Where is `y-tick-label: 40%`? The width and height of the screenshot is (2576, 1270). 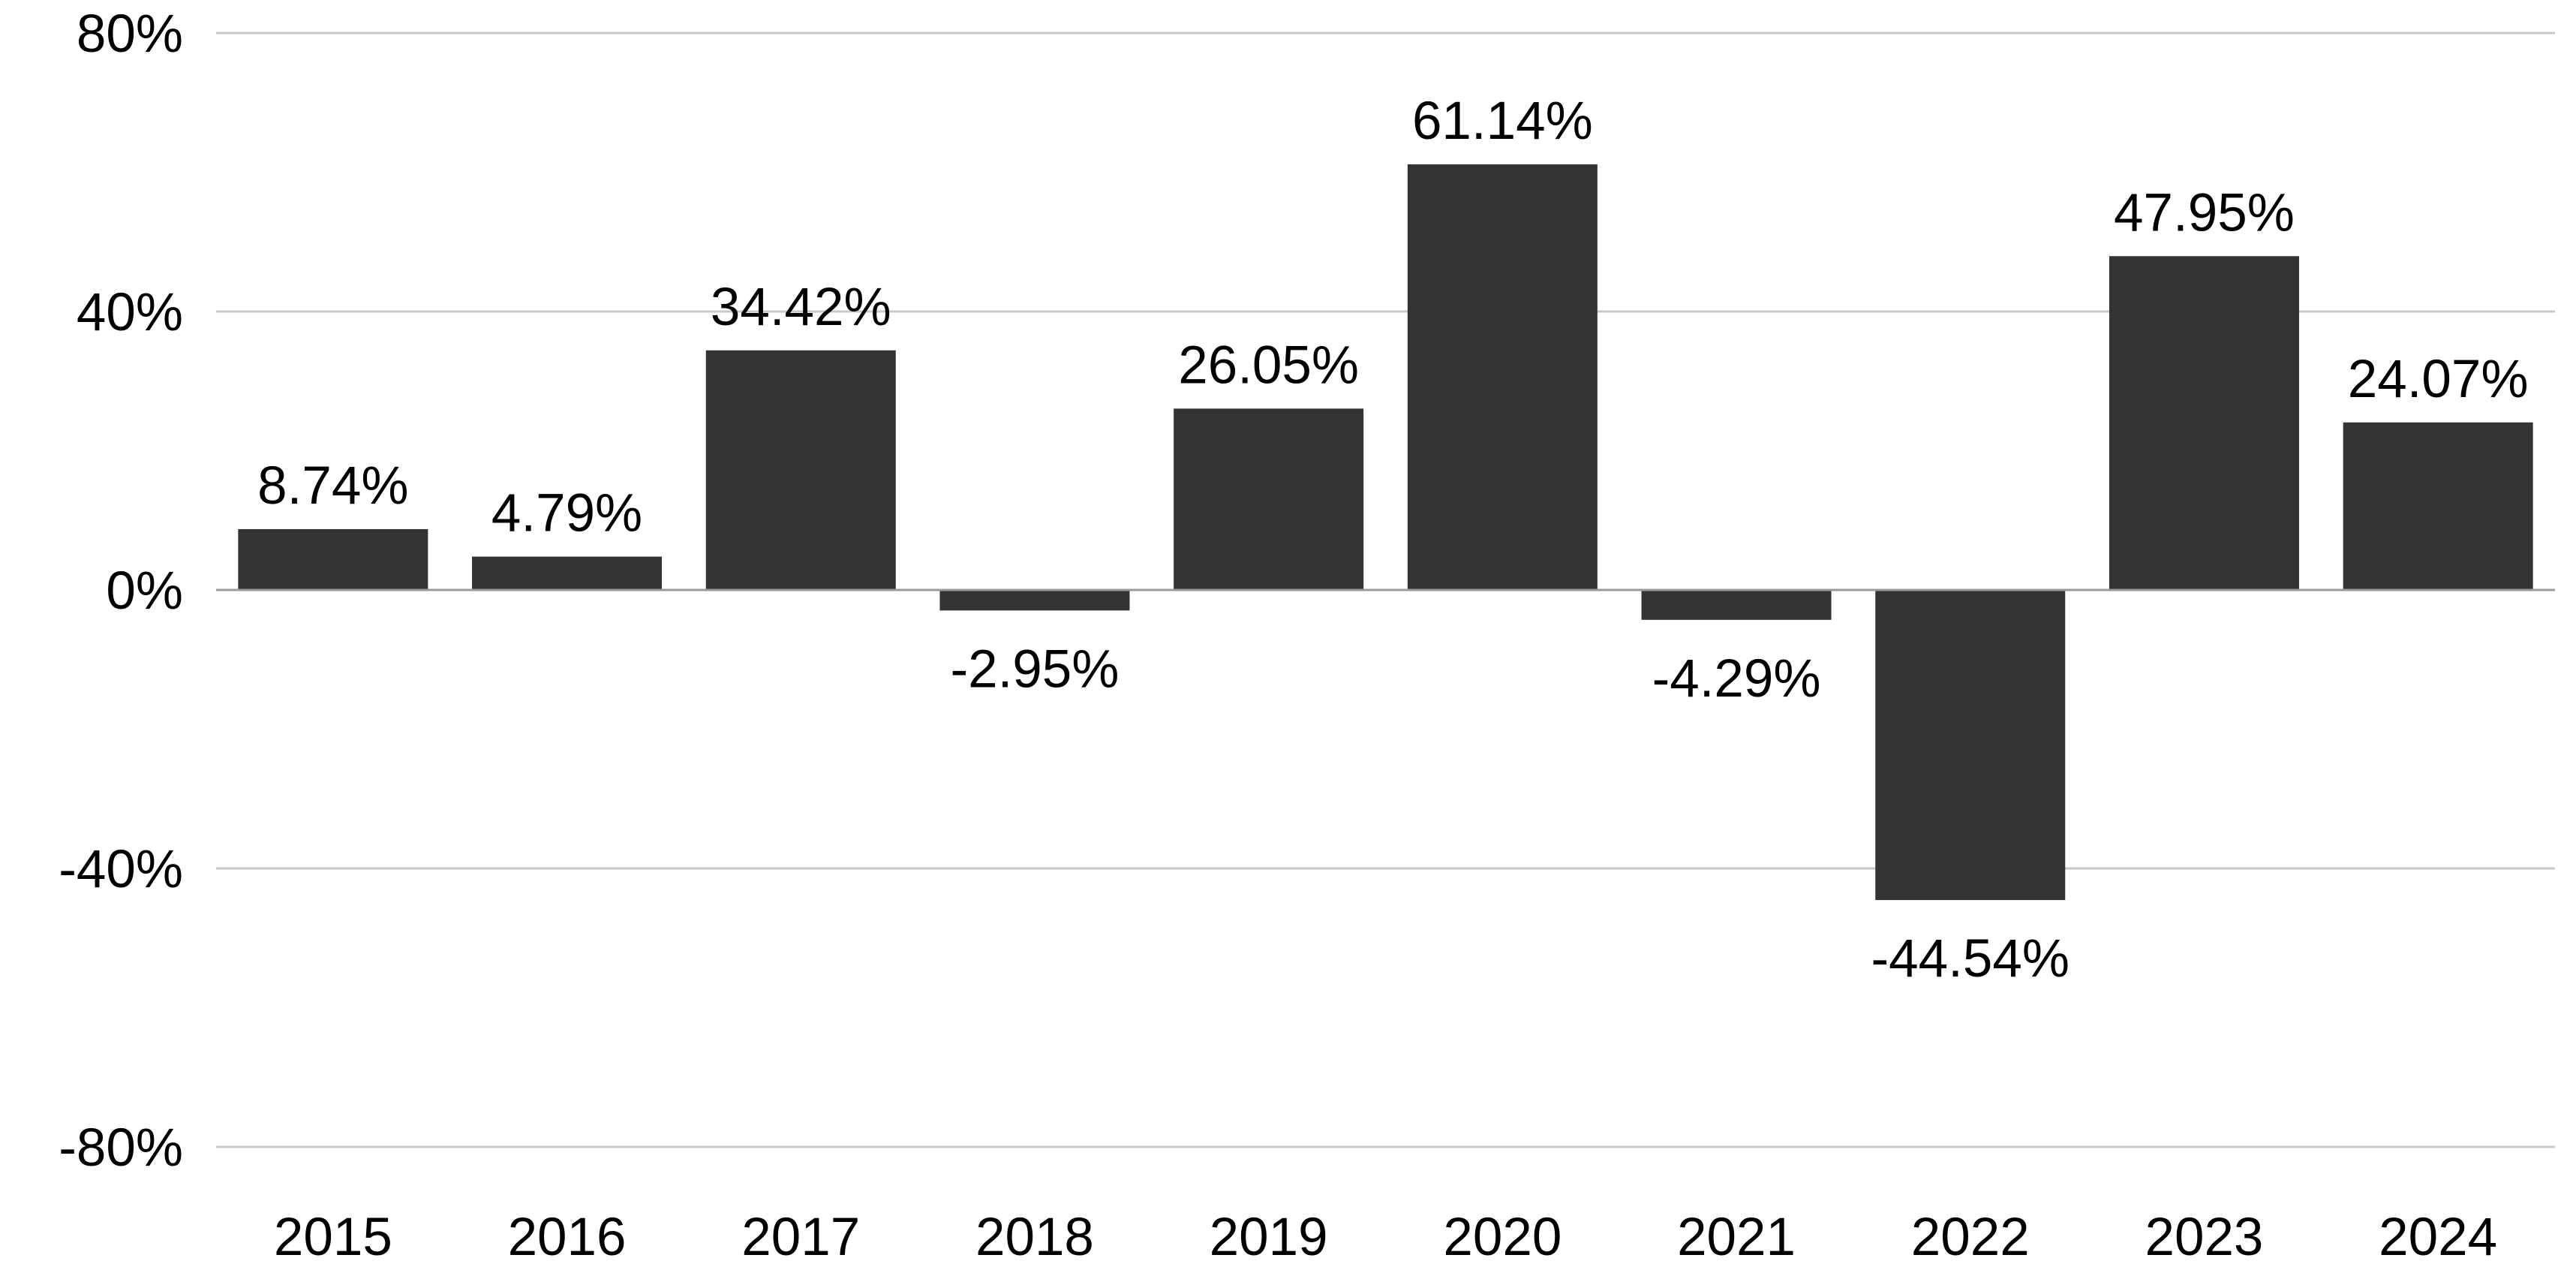
y-tick-label: 40% is located at coordinates (130, 312).